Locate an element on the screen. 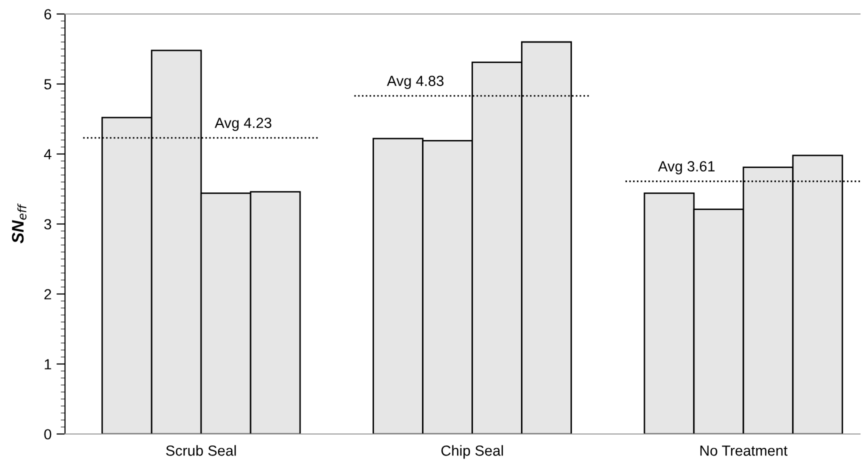 The width and height of the screenshot is (868, 467). y-tick-label: 4 is located at coordinates (48, 154).